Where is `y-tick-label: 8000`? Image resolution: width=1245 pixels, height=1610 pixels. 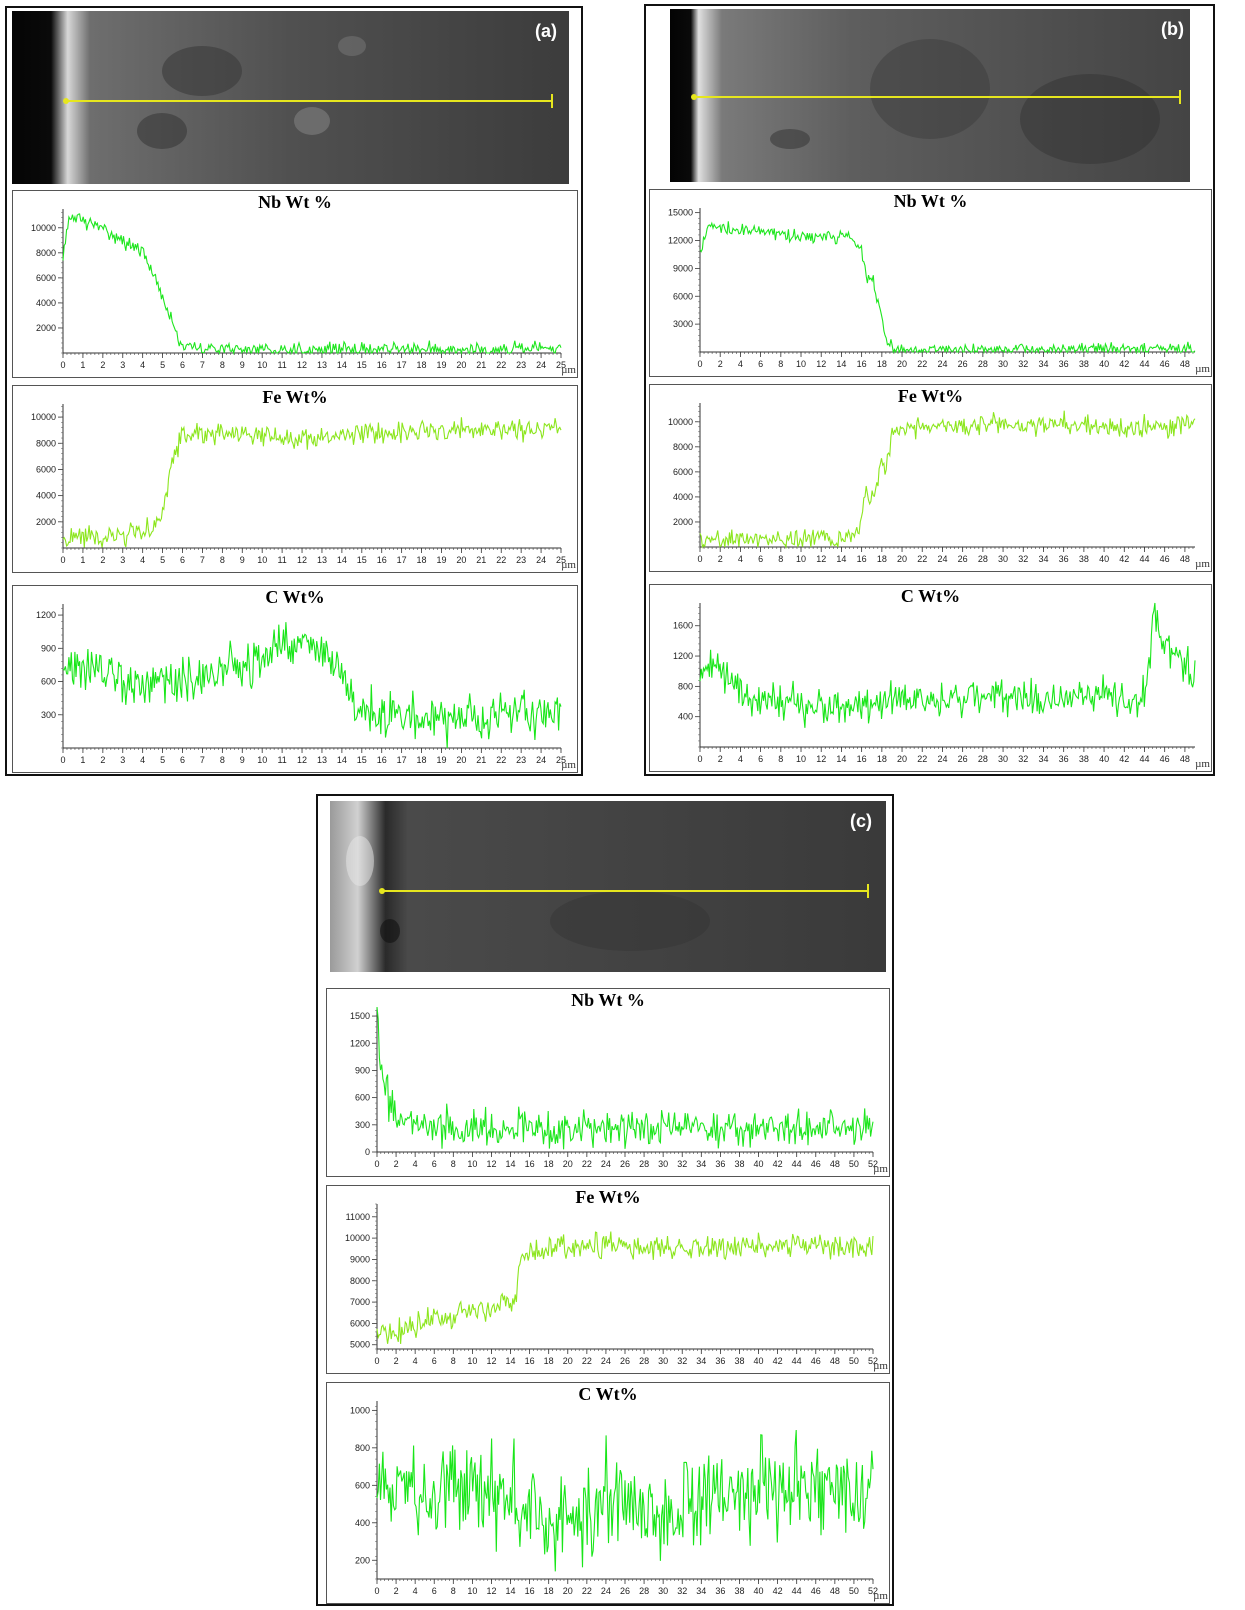 y-tick-label: 8000 is located at coordinates (360, 1281).